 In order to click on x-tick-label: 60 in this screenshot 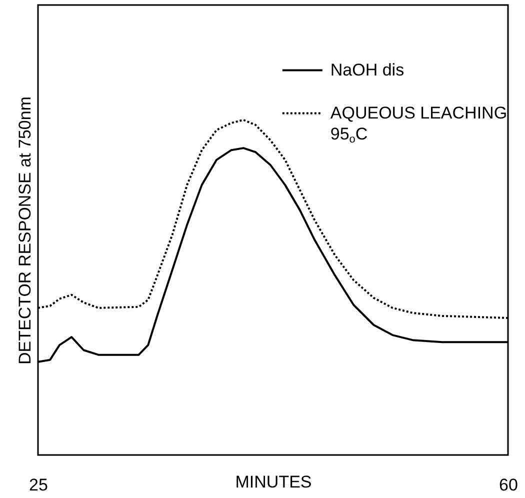, I will do `click(508, 485)`.